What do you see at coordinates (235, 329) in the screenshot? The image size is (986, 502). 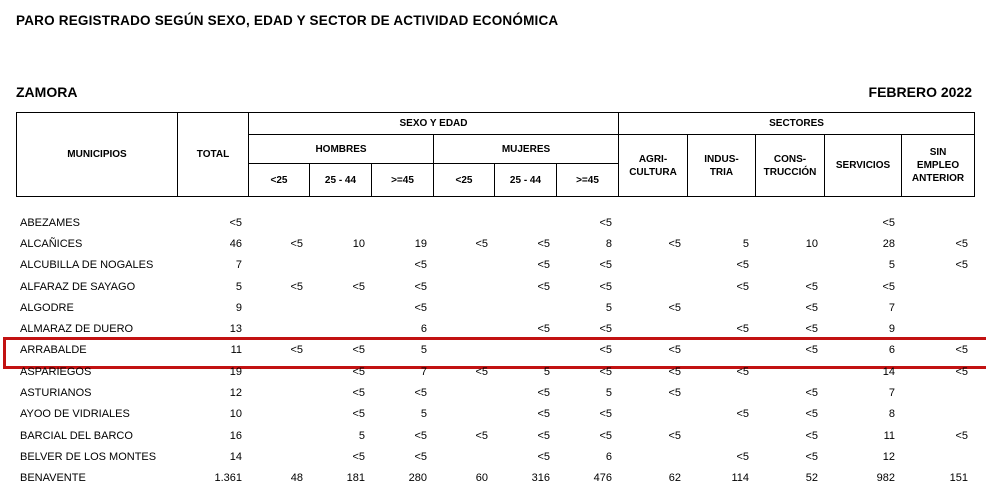 I see `cell-value: 13` at bounding box center [235, 329].